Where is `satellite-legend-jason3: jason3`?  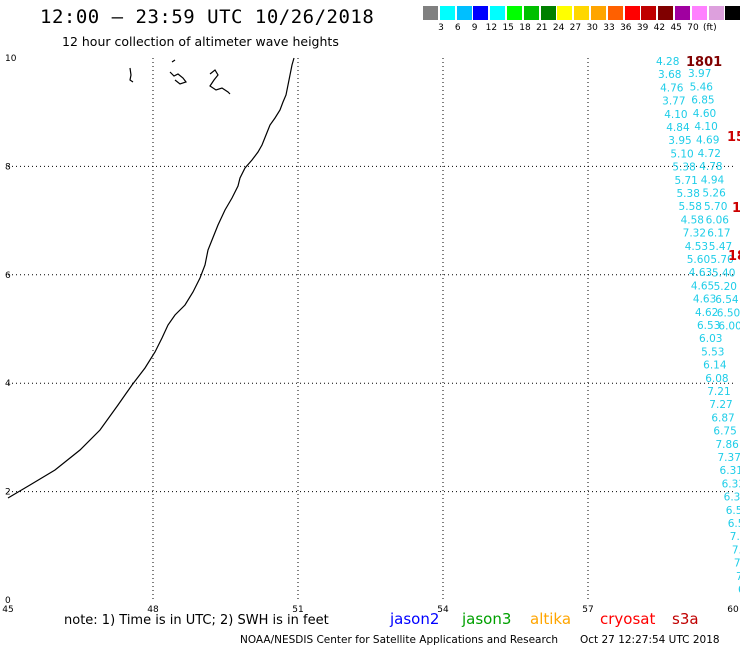 satellite-legend-jason3: jason3 is located at coordinates (487, 619).